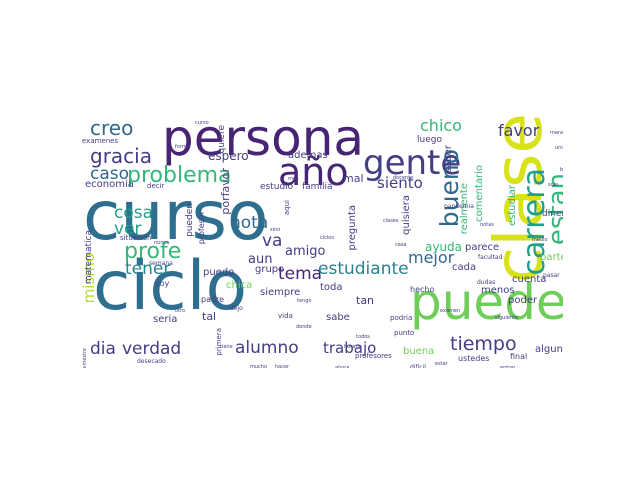 The width and height of the screenshot is (640, 480). Describe the element at coordinates (226, 347) in the screenshot. I see `cloud-word: tiene` at that location.